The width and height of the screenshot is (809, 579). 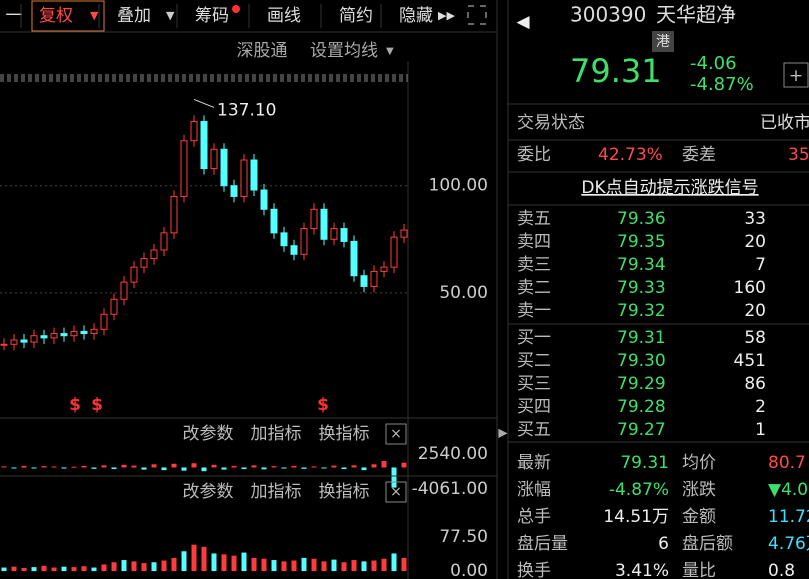 What do you see at coordinates (14, 16) in the screenshot?
I see `toolbar-button: 一` at bounding box center [14, 16].